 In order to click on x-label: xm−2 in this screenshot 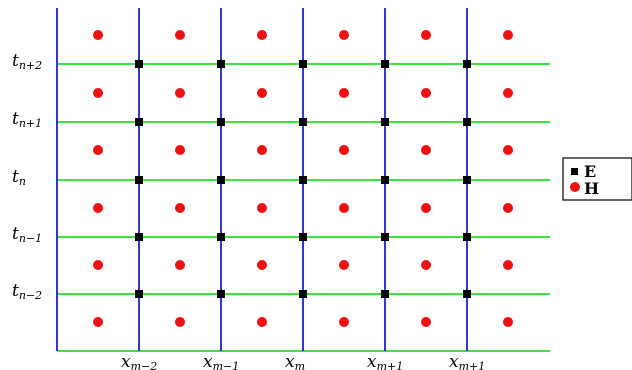, I will do `click(139, 361)`.